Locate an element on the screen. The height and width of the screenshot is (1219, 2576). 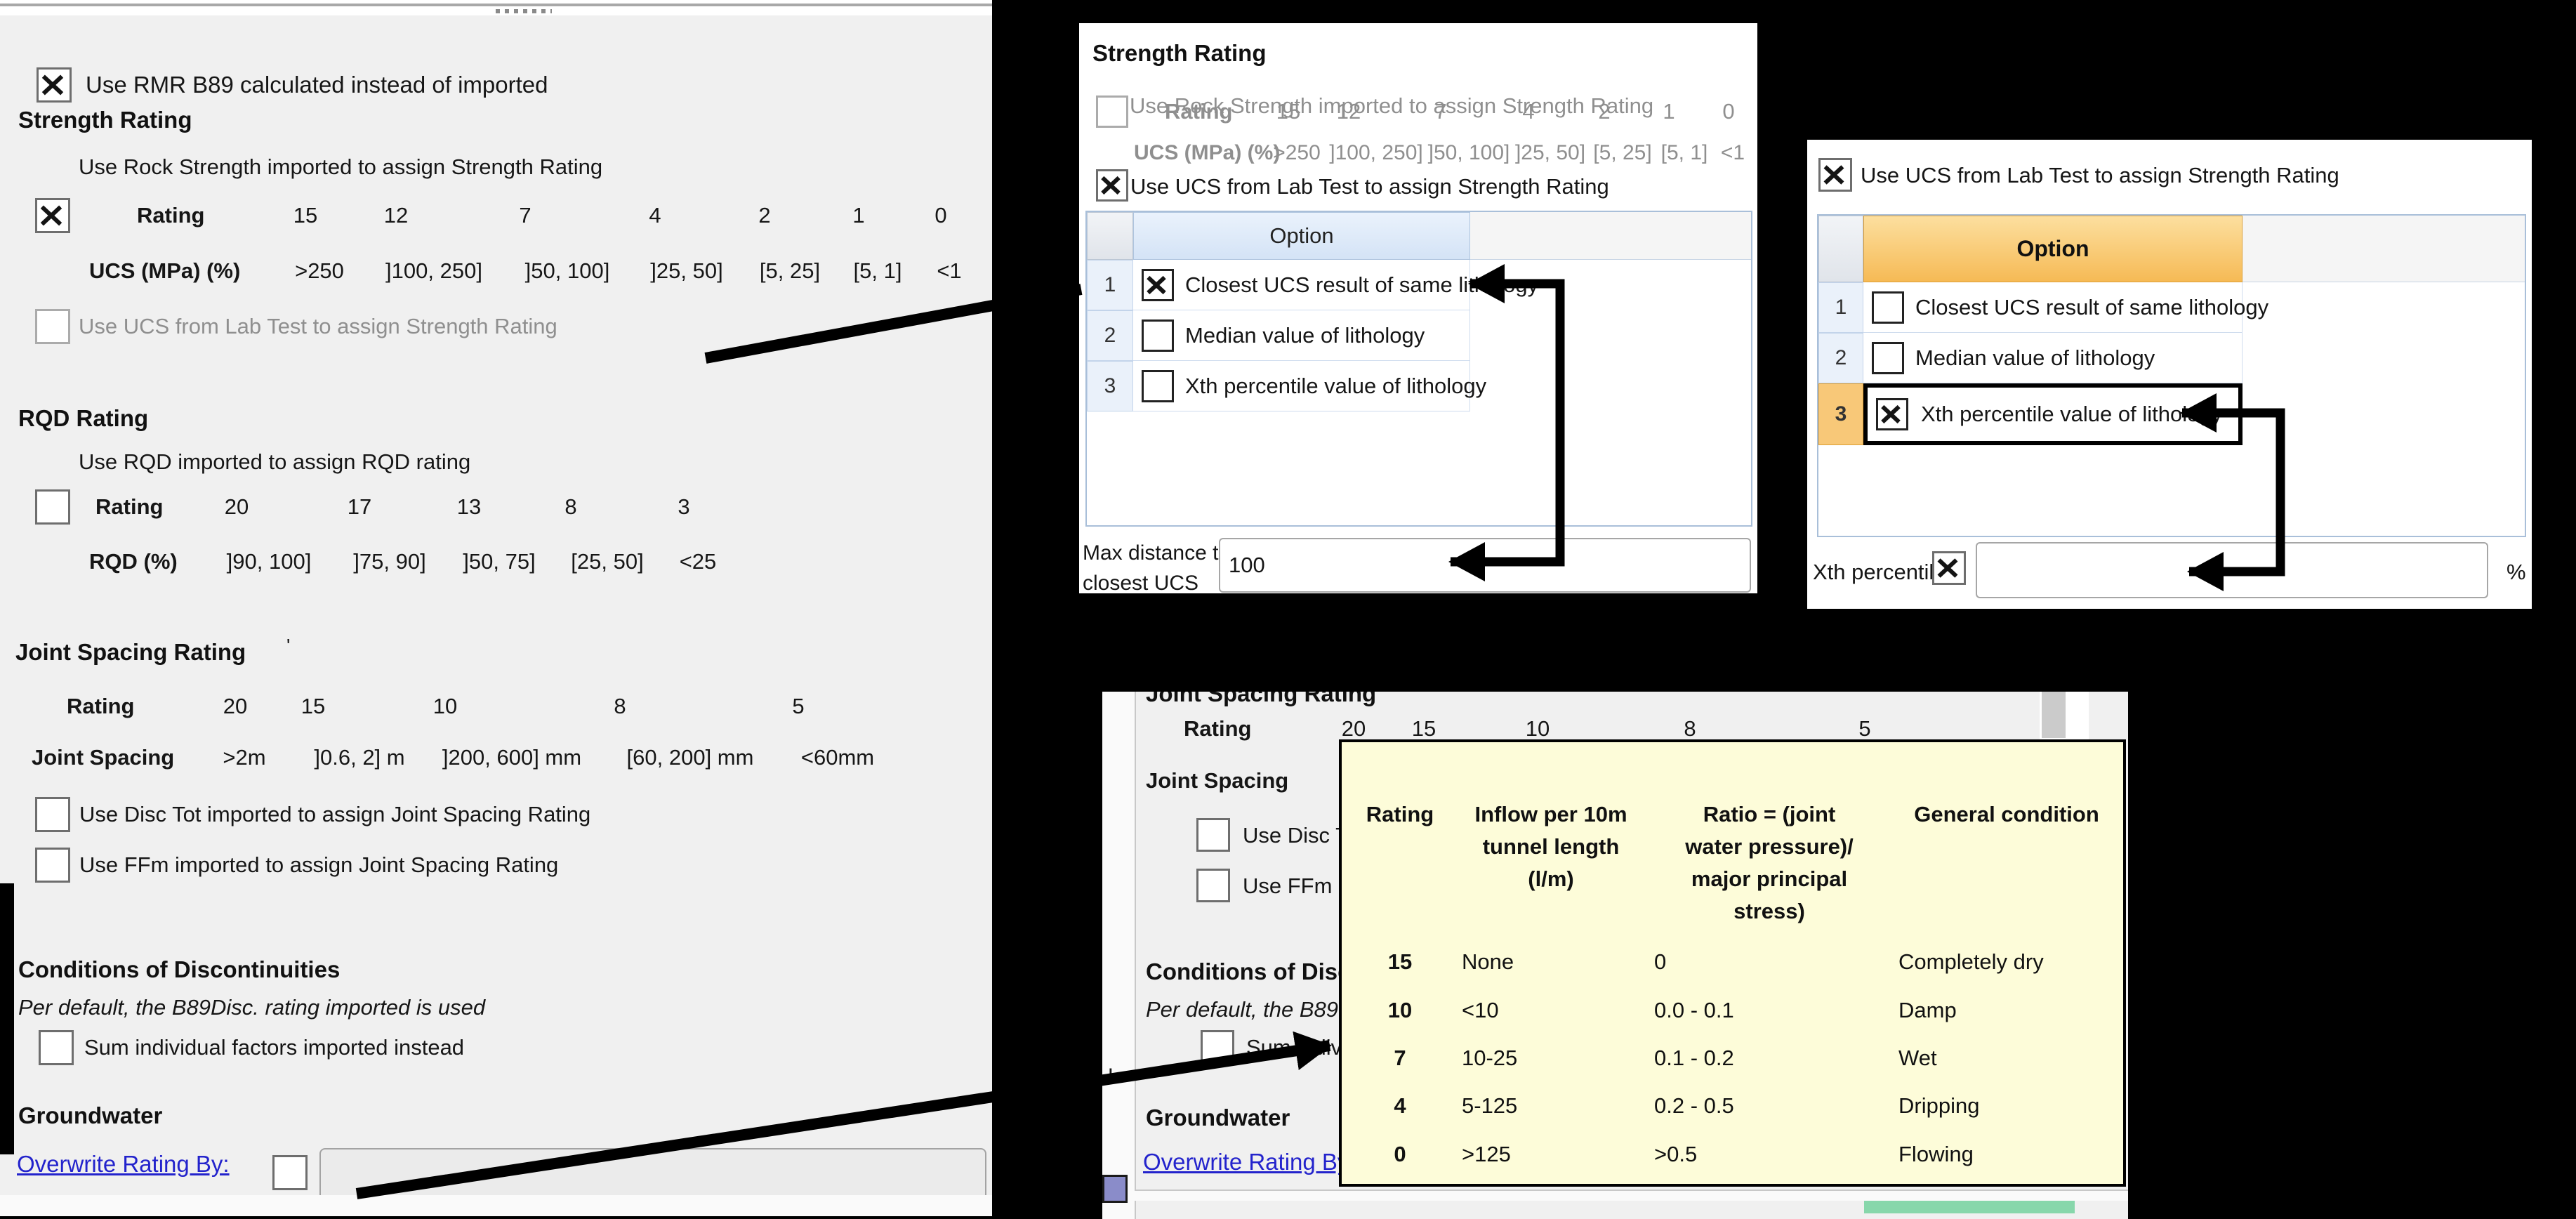
tooltip-condition: Completely dry is located at coordinates (1971, 961).